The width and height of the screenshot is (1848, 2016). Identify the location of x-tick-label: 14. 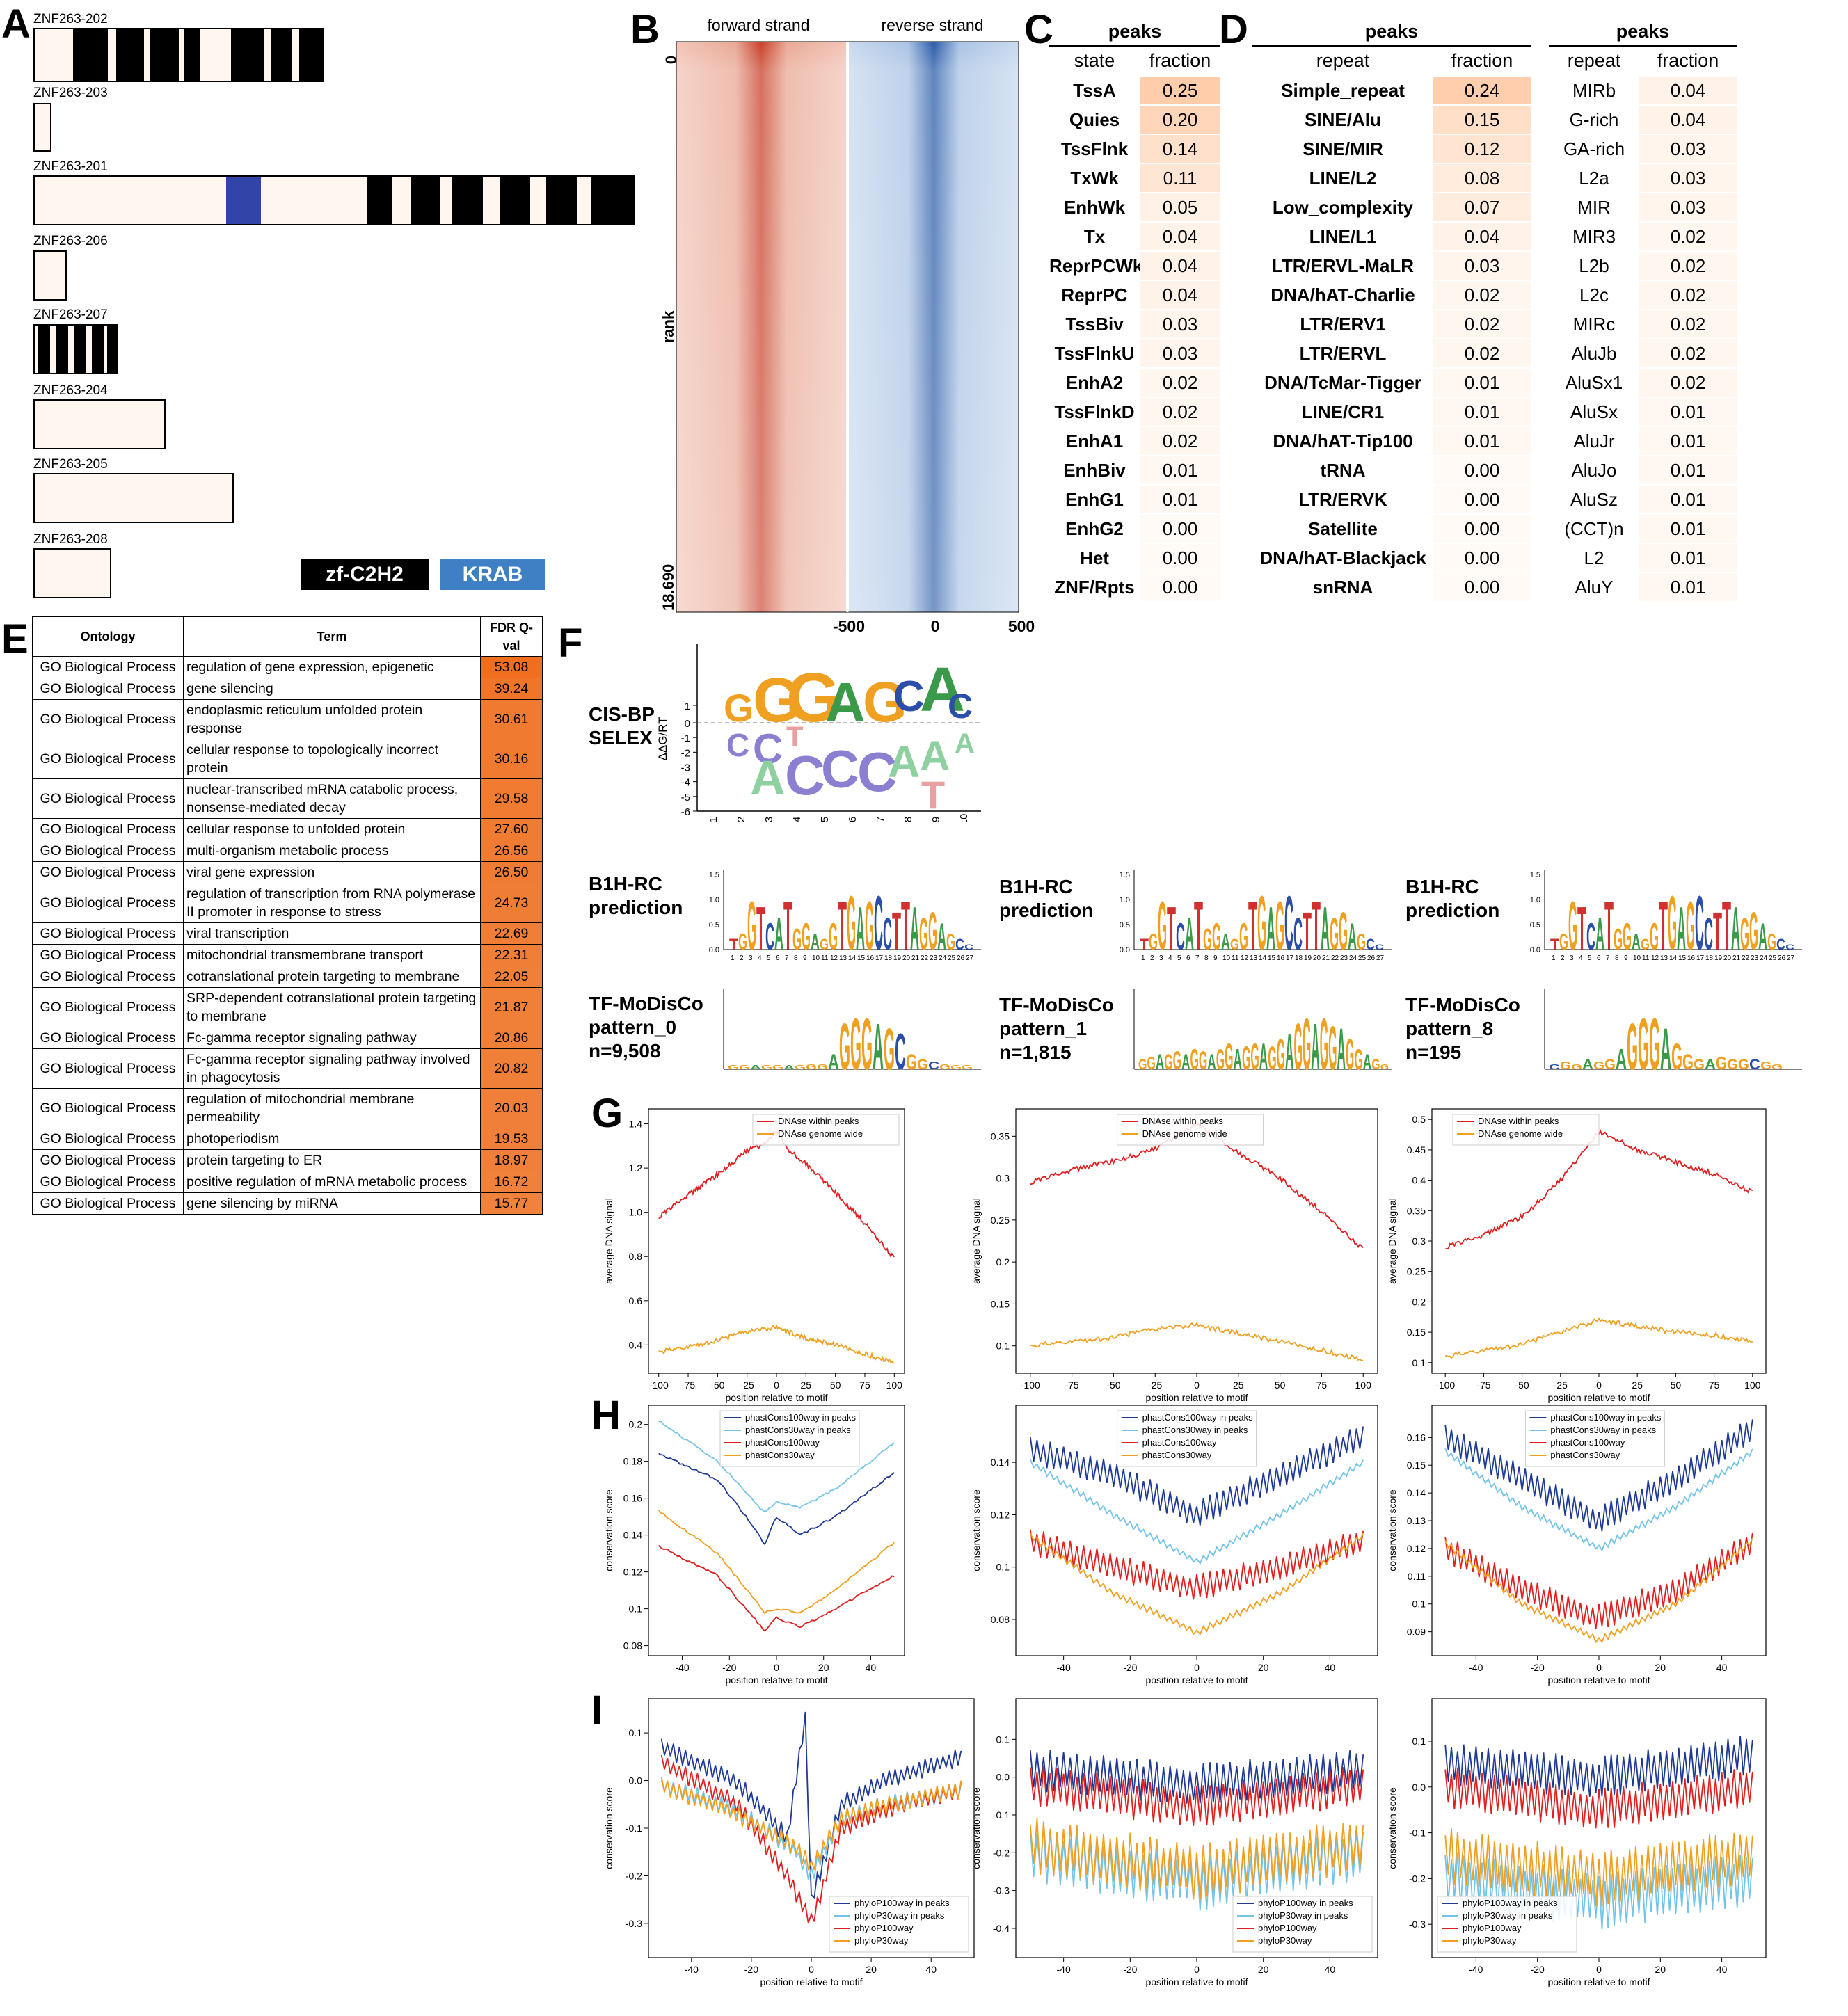
(1263, 958).